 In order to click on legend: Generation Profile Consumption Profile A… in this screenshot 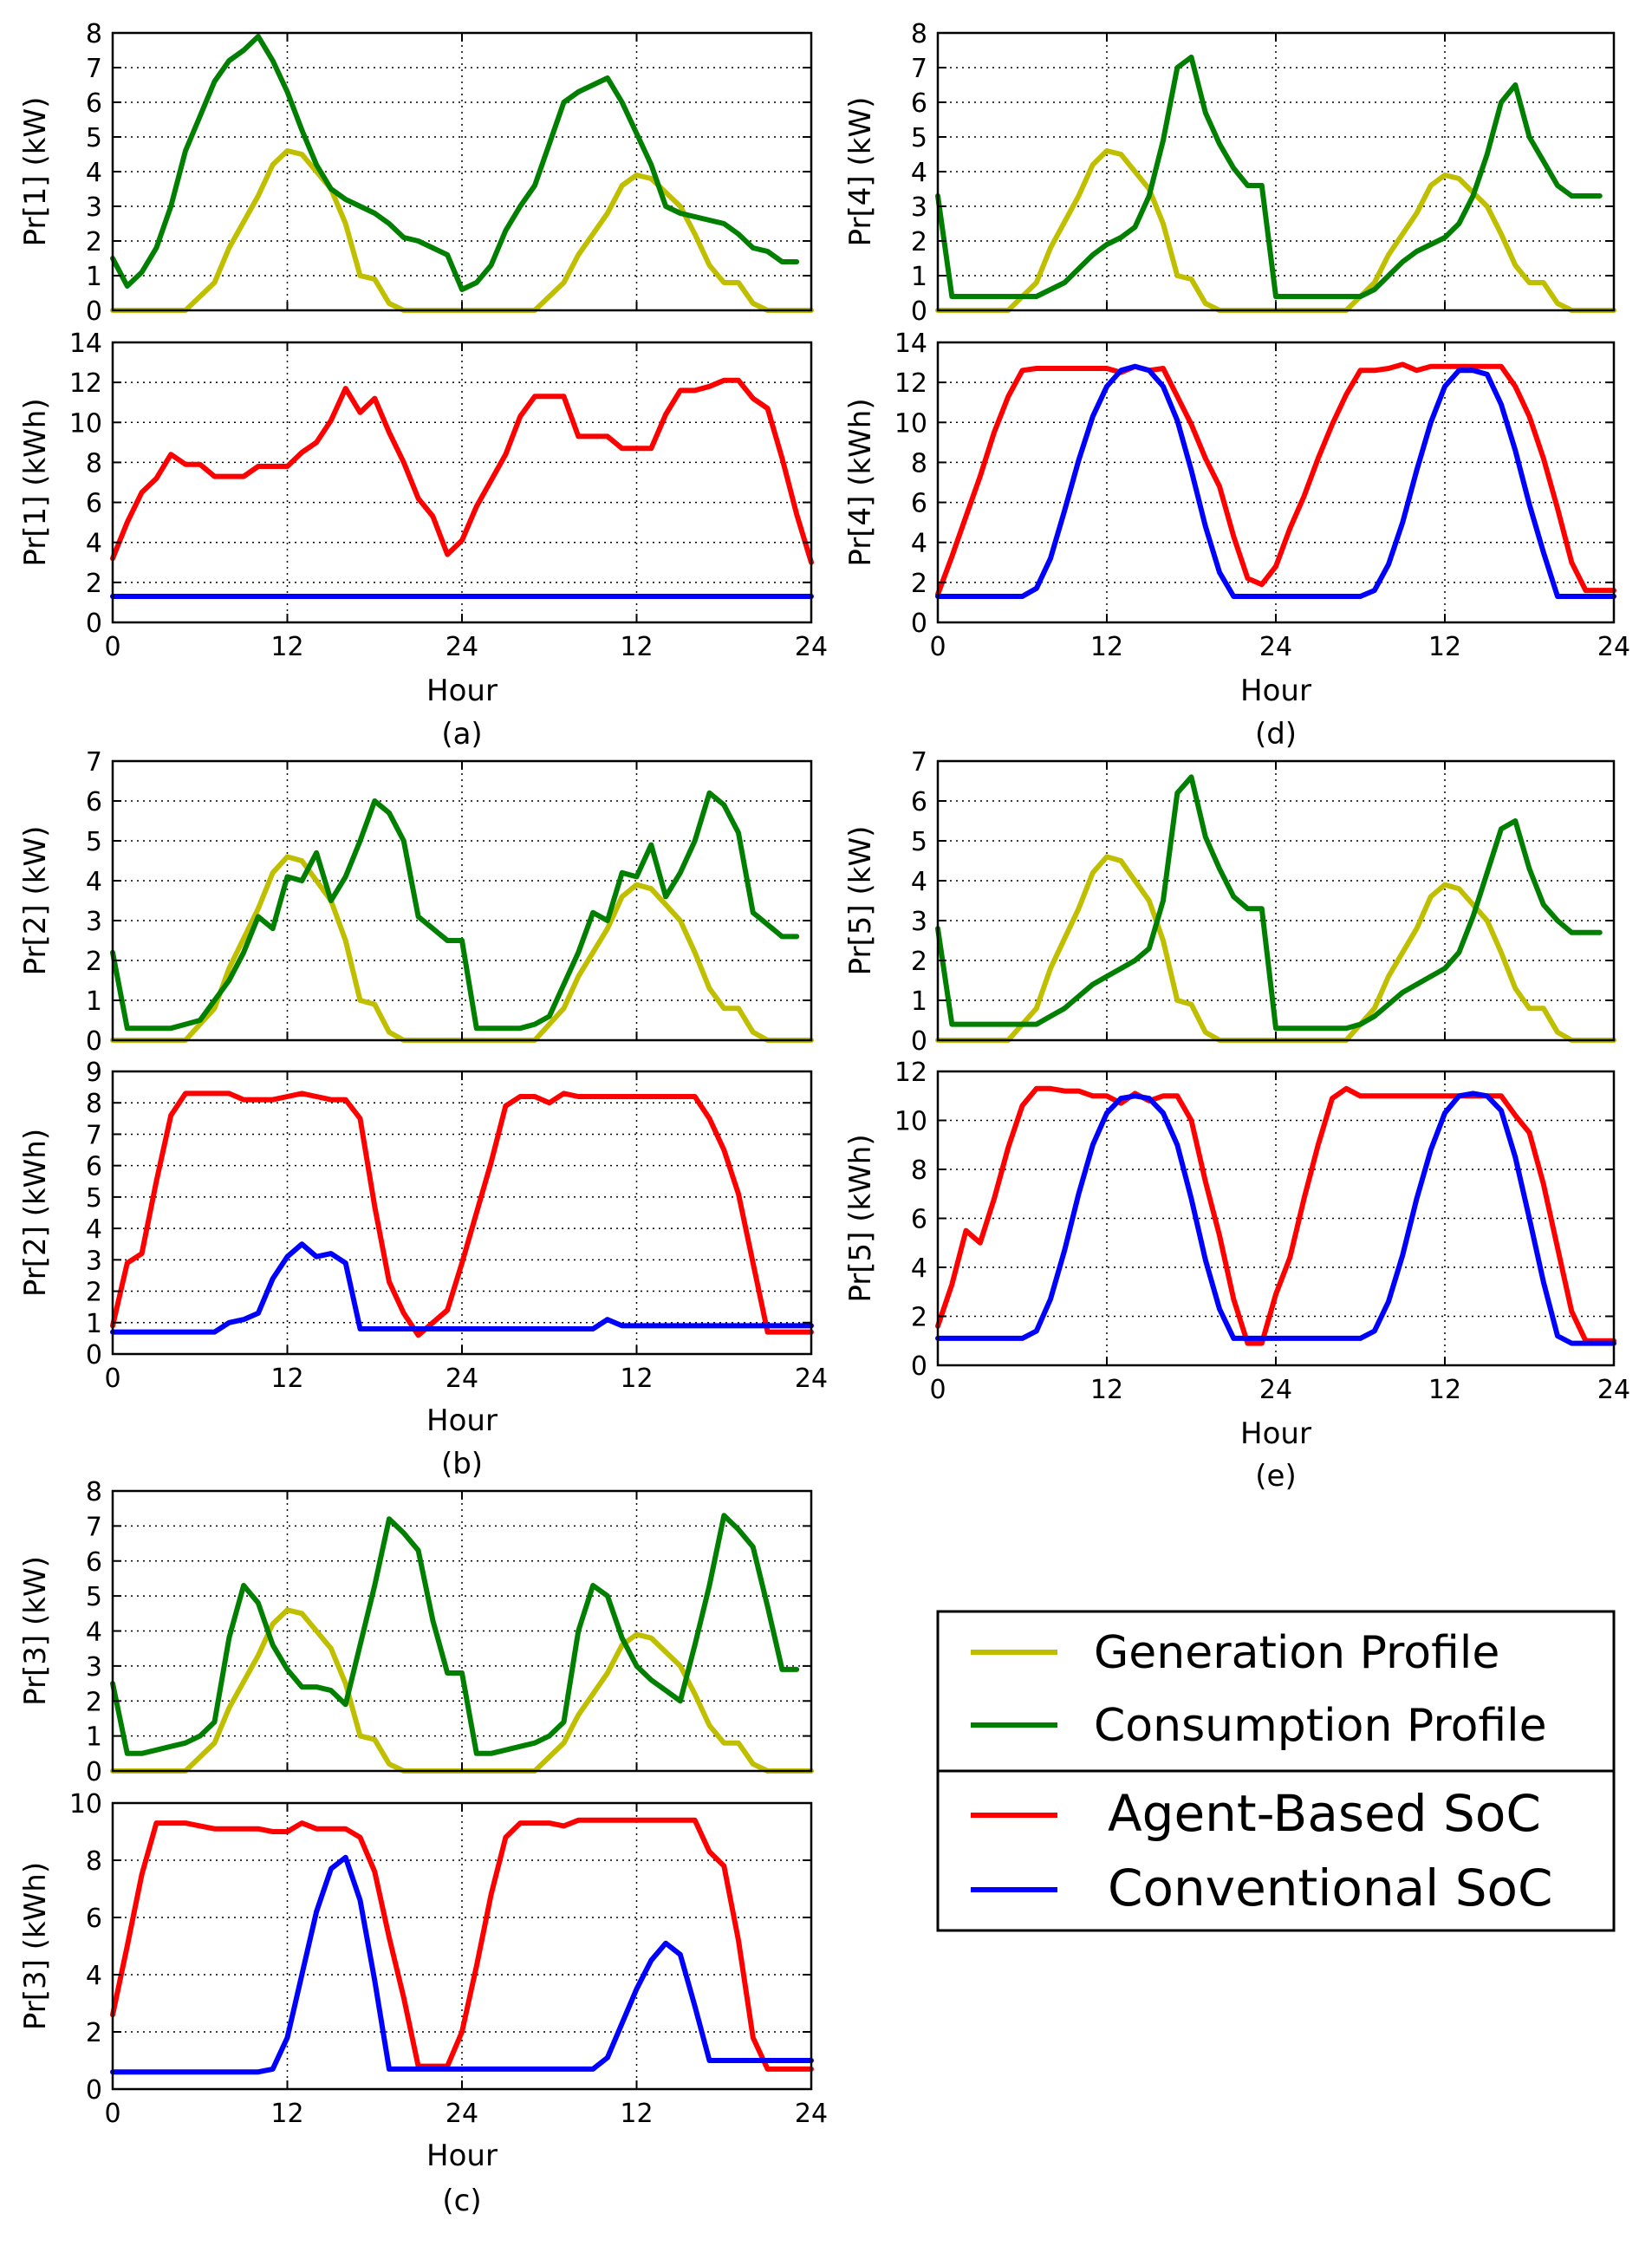, I will do `click(1276, 1771)`.